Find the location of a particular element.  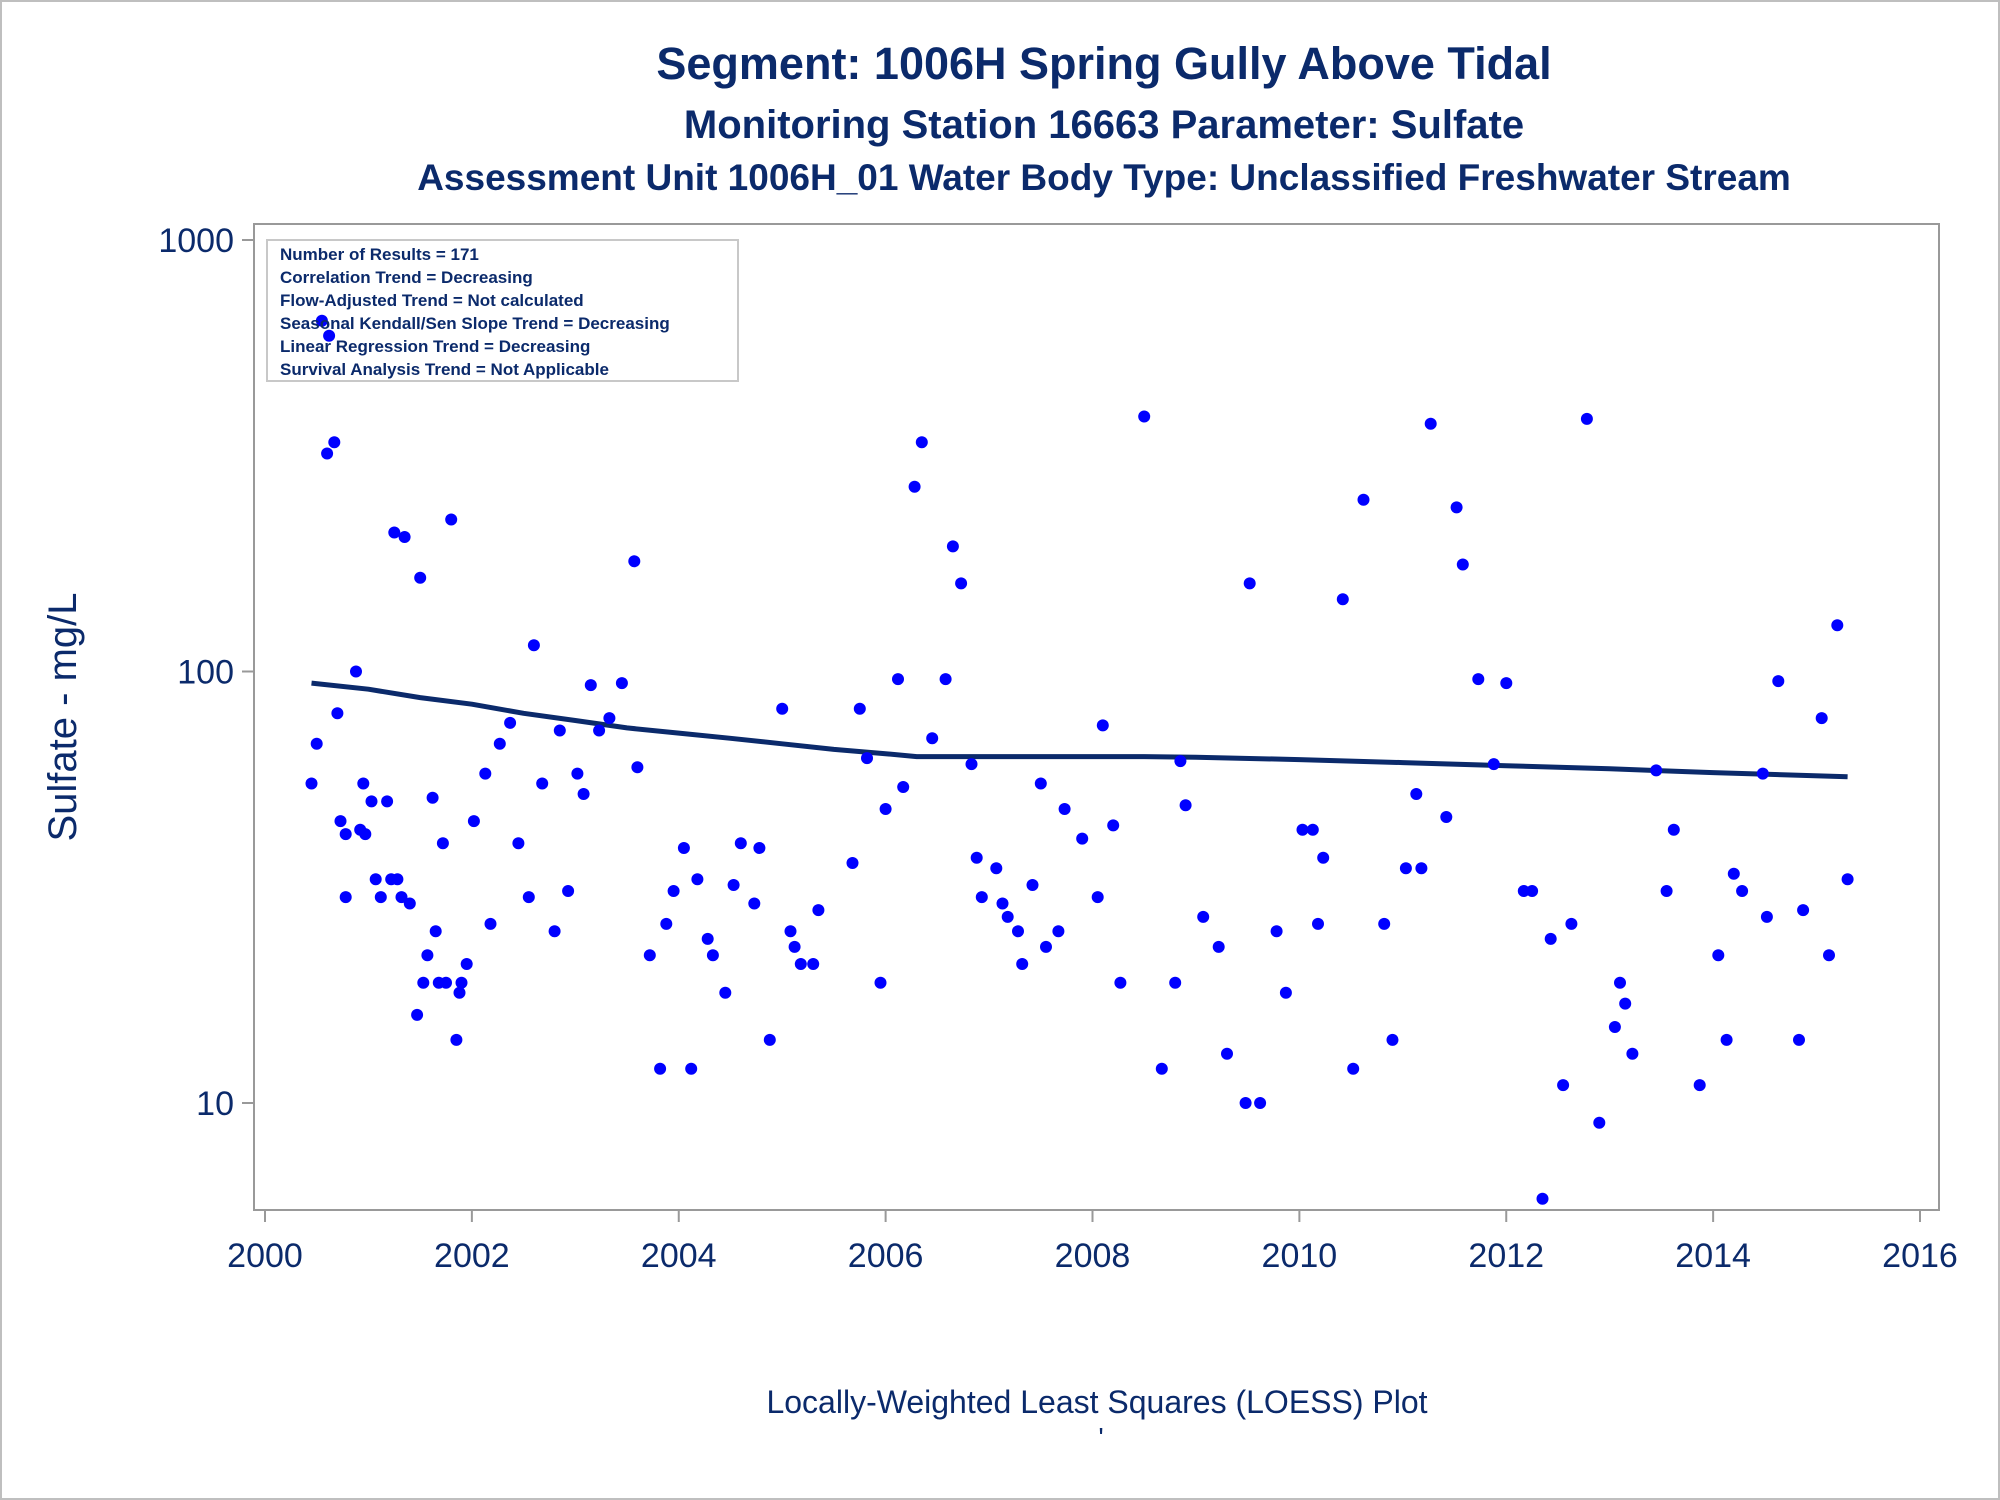

x-tick-label: 2000 is located at coordinates (265, 1256).